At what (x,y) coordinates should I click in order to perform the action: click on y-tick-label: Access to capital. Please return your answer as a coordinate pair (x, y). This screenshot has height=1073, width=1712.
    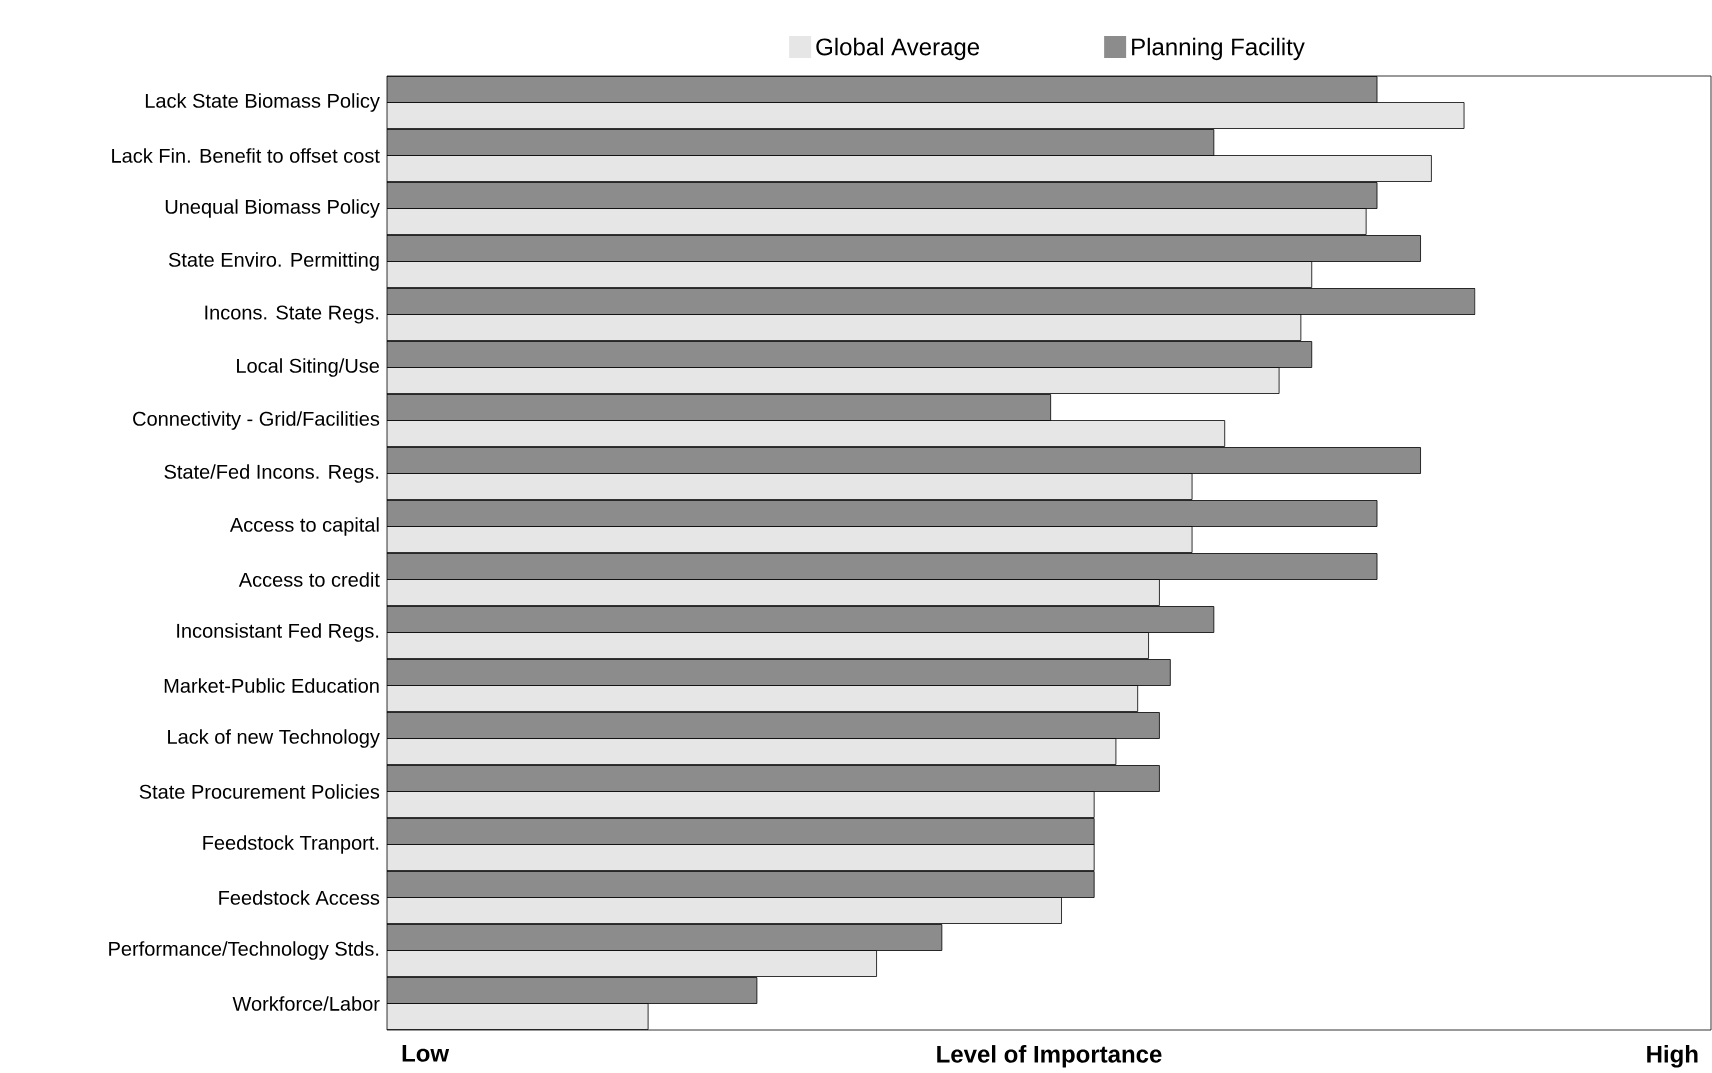
    Looking at the image, I should click on (304, 526).